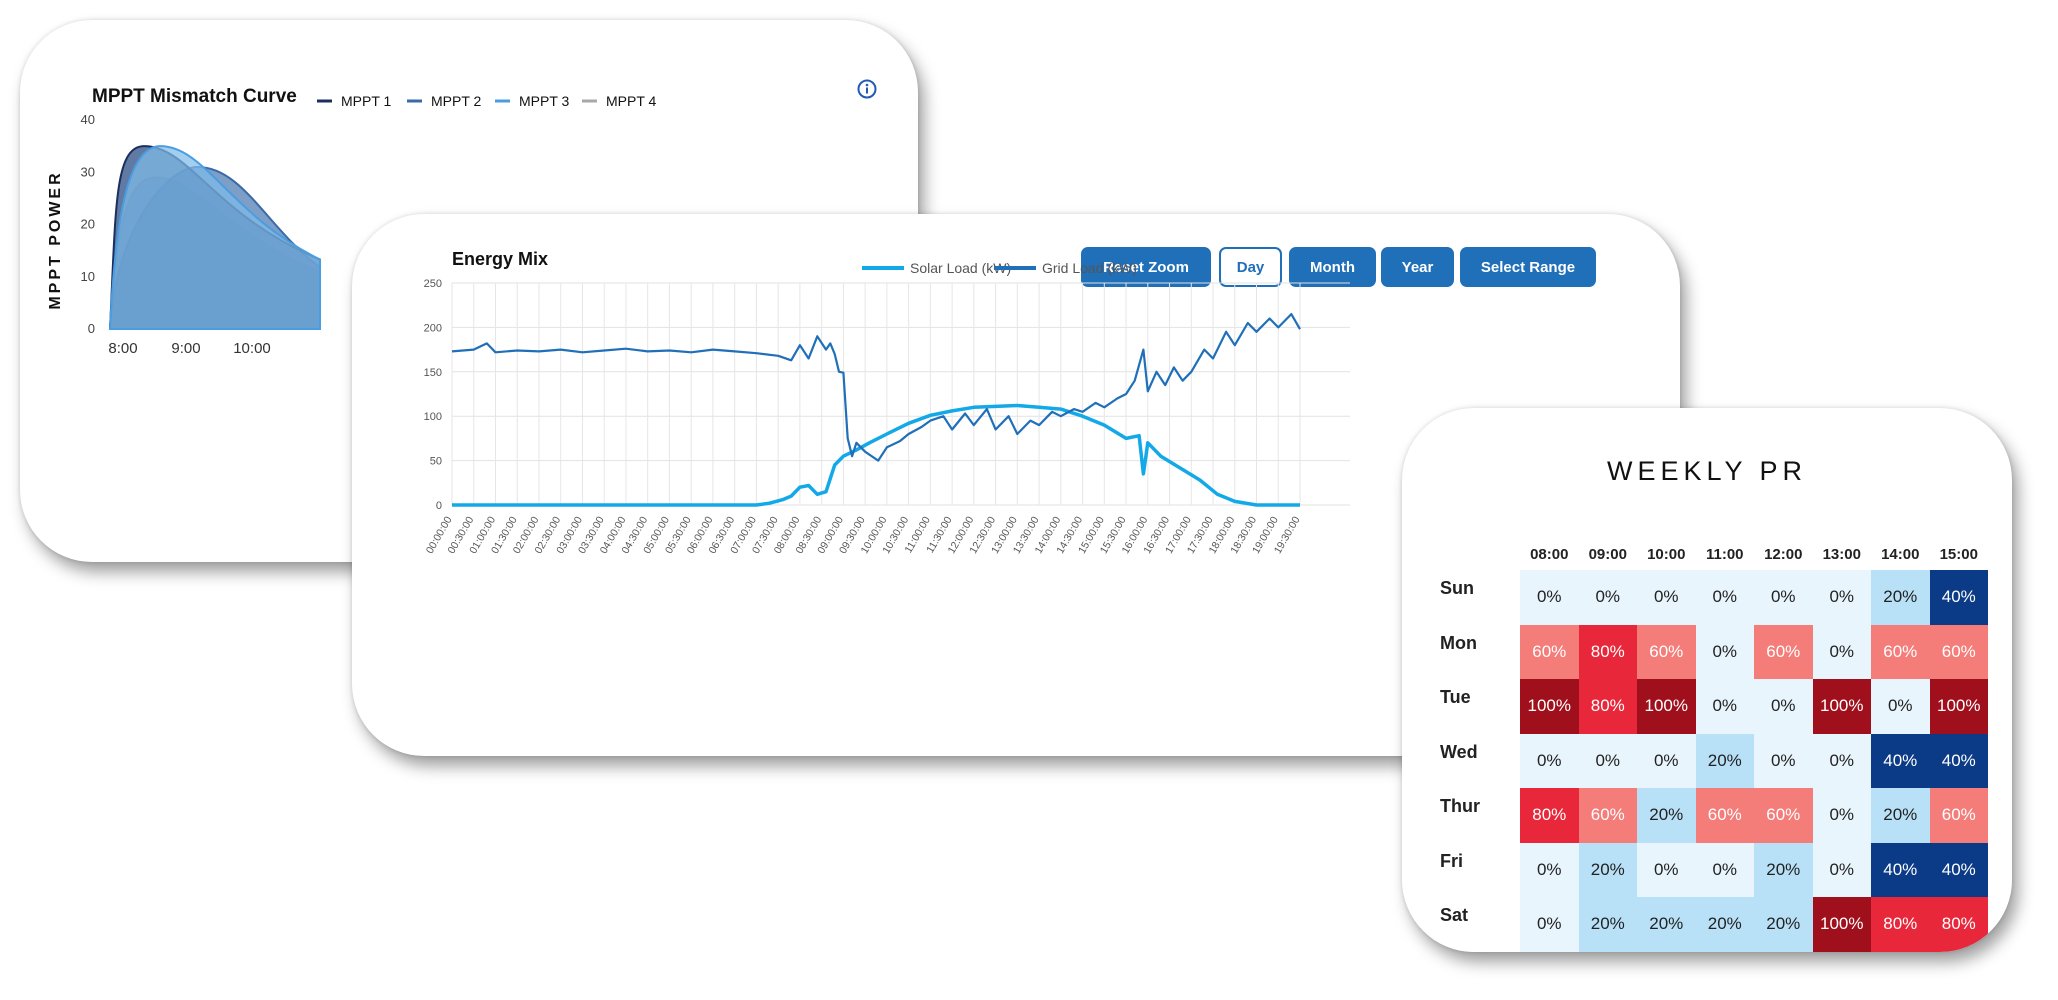  Describe the element at coordinates (631, 101) in the screenshot. I see `legend-label: MPPT 4` at that location.